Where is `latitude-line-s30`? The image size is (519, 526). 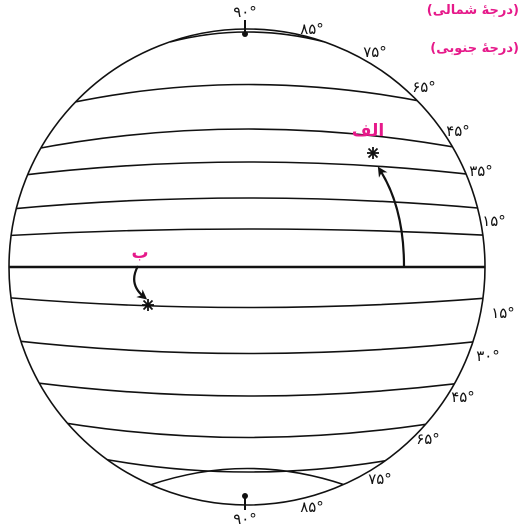
latitude-line-s30 is located at coordinates (247, 346).